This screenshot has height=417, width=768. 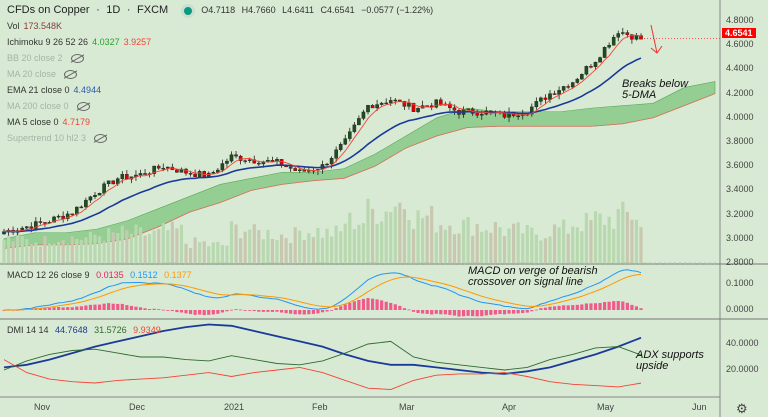 I want to click on price-axis-label: 3.8000, so click(x=740, y=141).